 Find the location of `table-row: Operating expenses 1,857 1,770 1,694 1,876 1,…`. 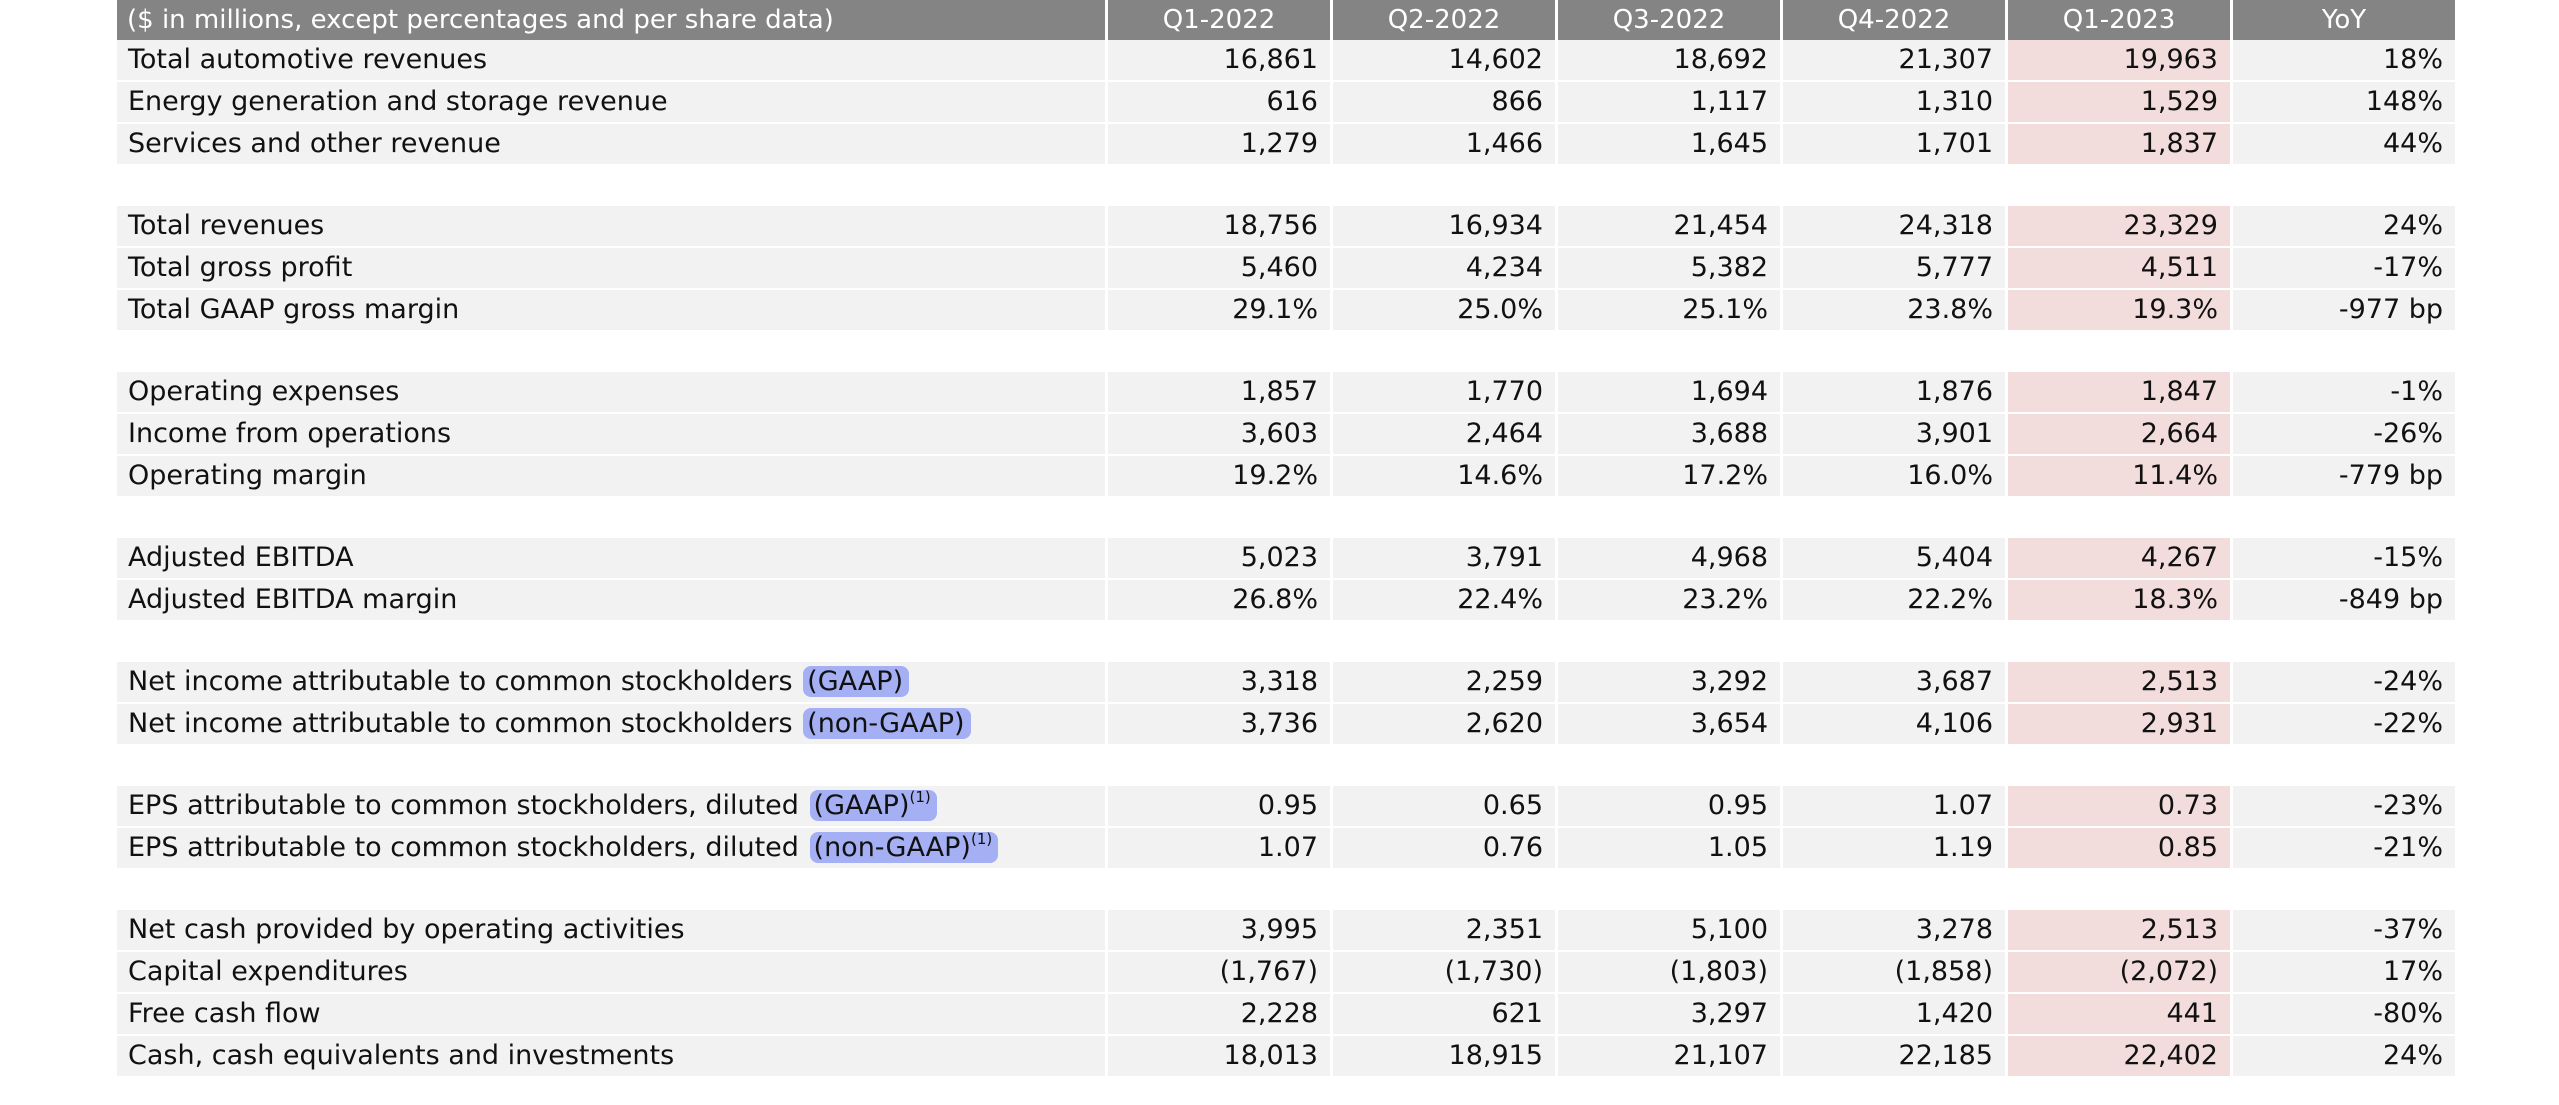

table-row: Operating expenses 1,857 1,770 1,694 1,876 1,… is located at coordinates (1286, 393).